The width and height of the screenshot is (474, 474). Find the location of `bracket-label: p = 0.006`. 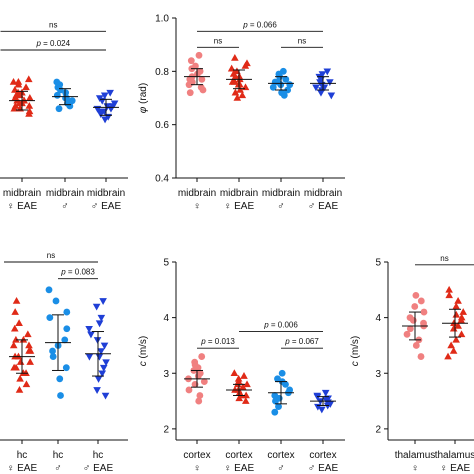

bracket-label: p = 0.006 is located at coordinates (280, 325).